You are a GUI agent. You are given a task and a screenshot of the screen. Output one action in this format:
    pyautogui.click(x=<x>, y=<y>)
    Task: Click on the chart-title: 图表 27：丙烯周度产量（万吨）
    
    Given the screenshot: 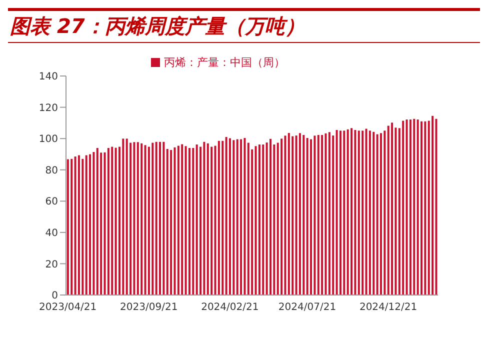 What is the action you would take?
    pyautogui.click(x=157, y=26)
    